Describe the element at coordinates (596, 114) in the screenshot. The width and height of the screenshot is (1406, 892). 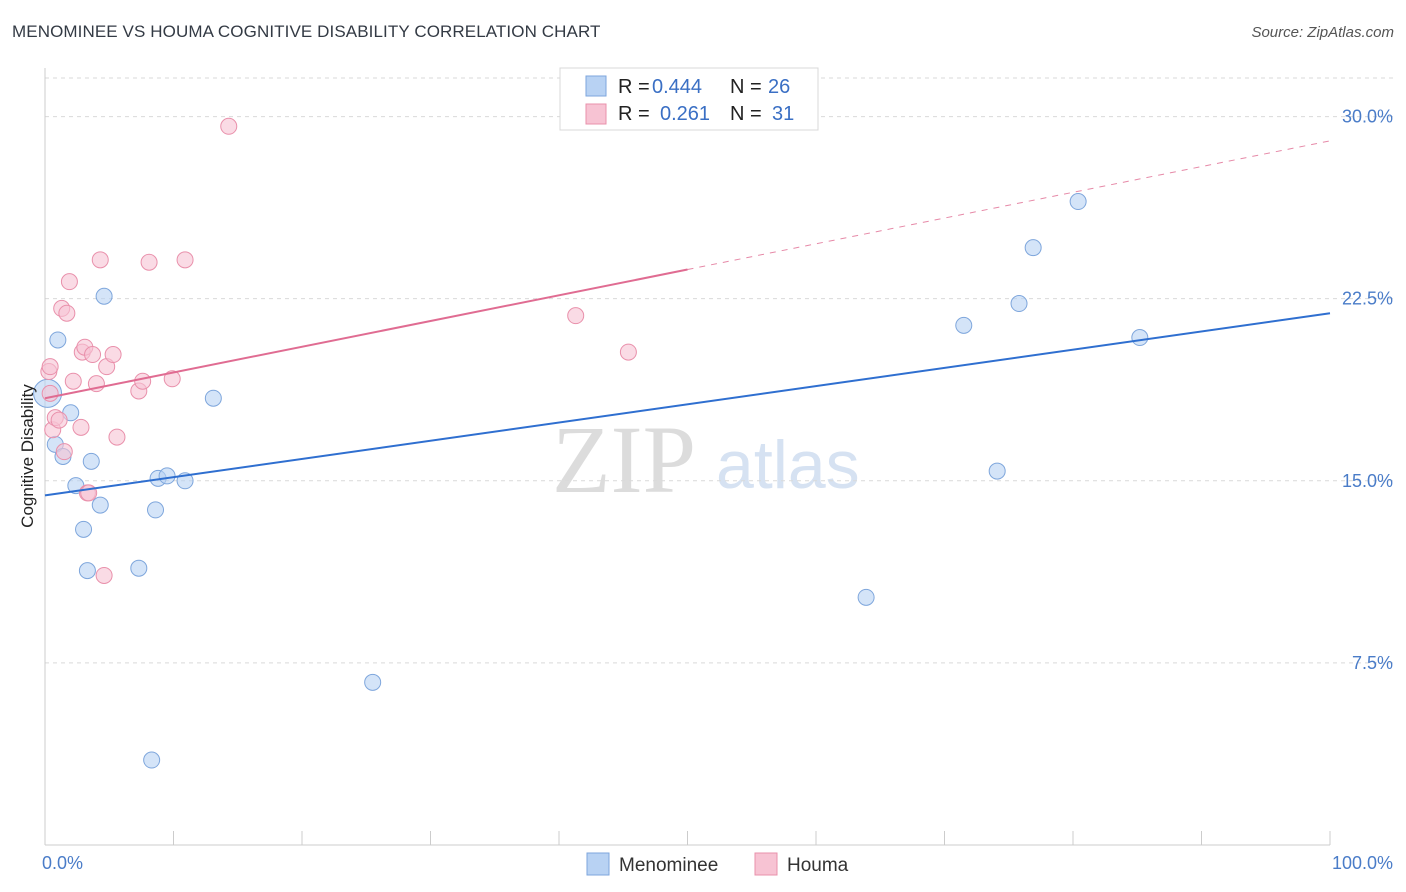
I see `legend-swatch-houma` at that location.